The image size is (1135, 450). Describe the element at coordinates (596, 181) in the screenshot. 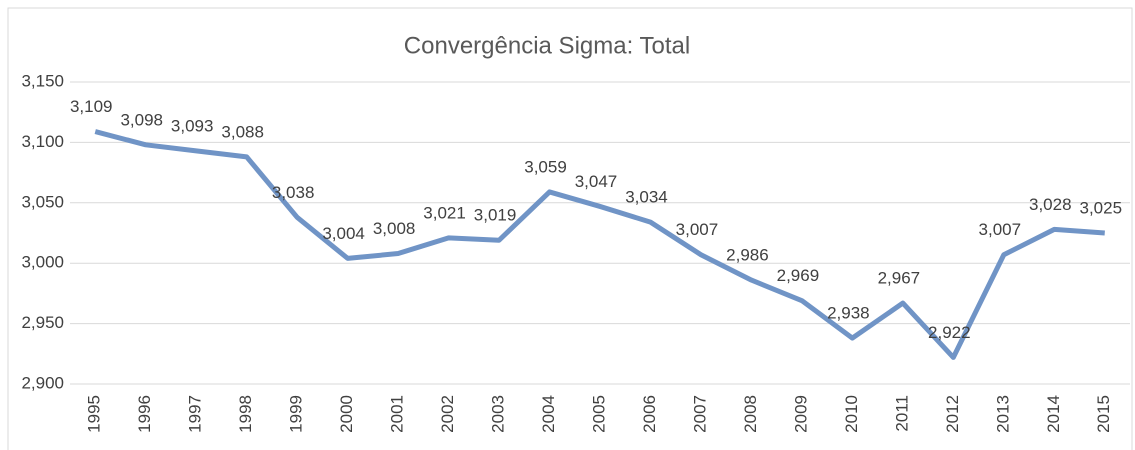

I see `data-label: 3,047` at that location.